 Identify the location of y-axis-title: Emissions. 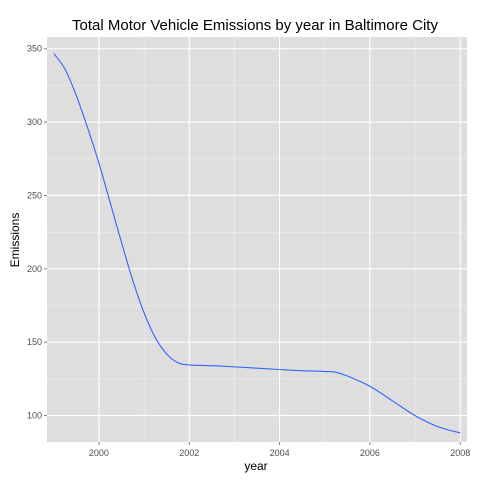
(15, 240).